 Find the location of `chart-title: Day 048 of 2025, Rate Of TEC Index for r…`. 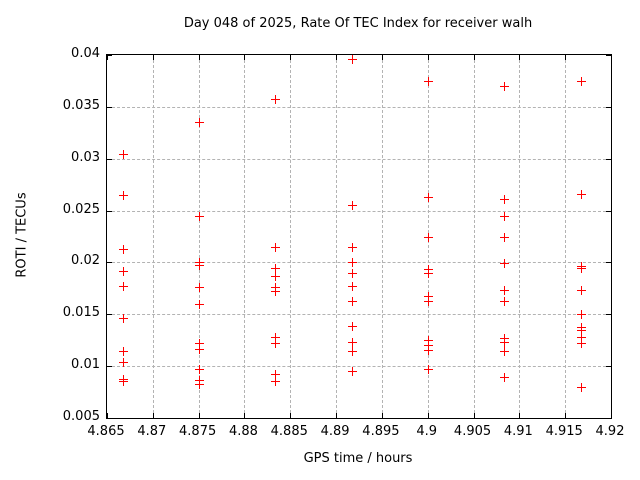

chart-title: Day 048 of 2025, Rate Of TEC Index for r… is located at coordinates (358, 23).